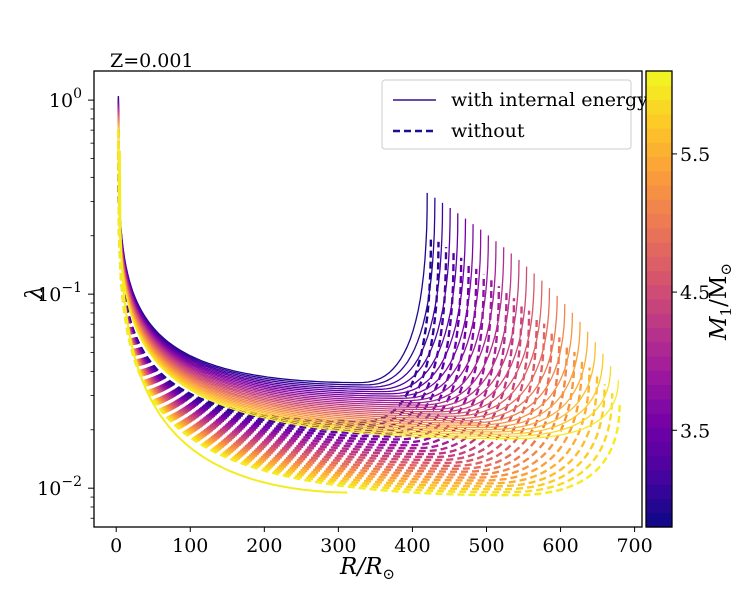  Describe the element at coordinates (634, 546) in the screenshot. I see `x-tick-label: 700` at that location.